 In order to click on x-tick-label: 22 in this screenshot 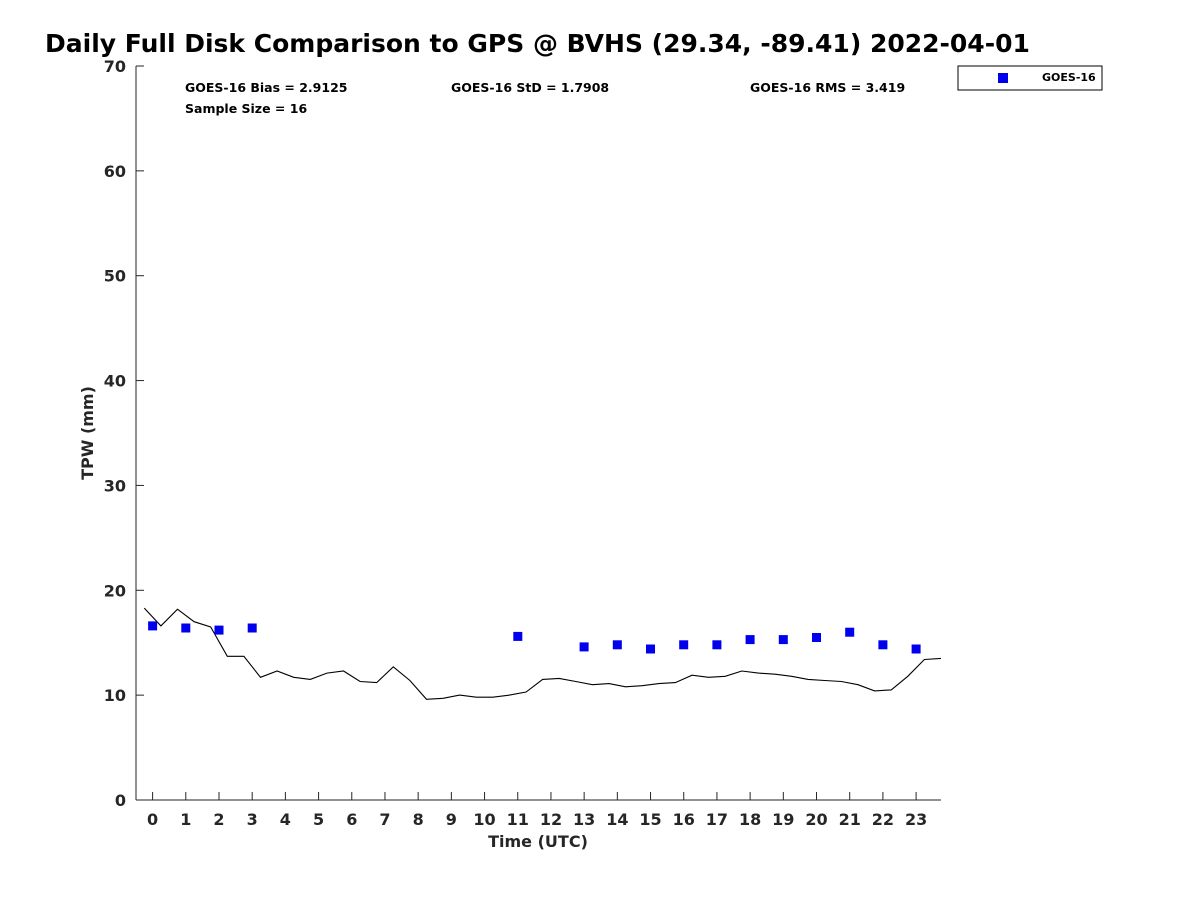, I will do `click(883, 819)`.